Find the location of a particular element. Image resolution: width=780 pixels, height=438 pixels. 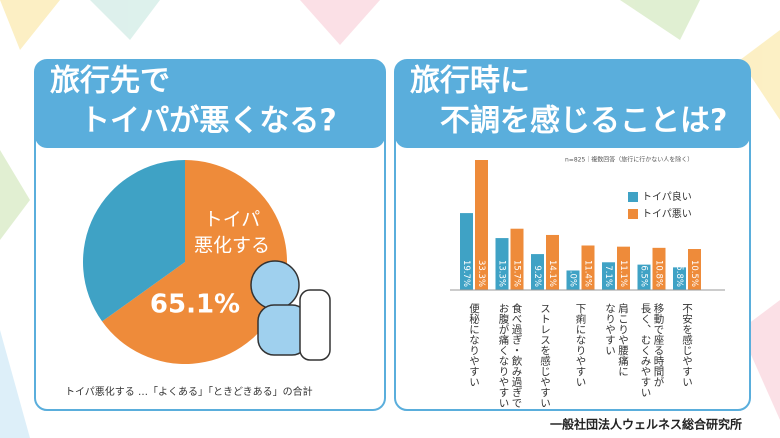

value-label: 15.7% is located at coordinates (517, 273).